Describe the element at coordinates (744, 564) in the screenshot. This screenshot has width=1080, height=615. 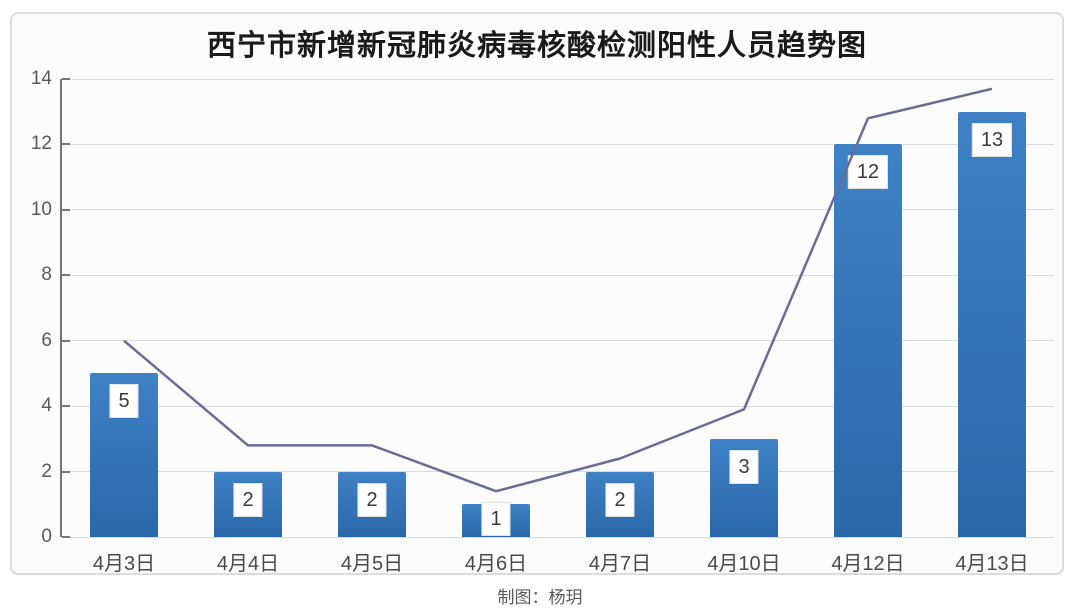
I see `x-tick-label: 4月10日` at that location.